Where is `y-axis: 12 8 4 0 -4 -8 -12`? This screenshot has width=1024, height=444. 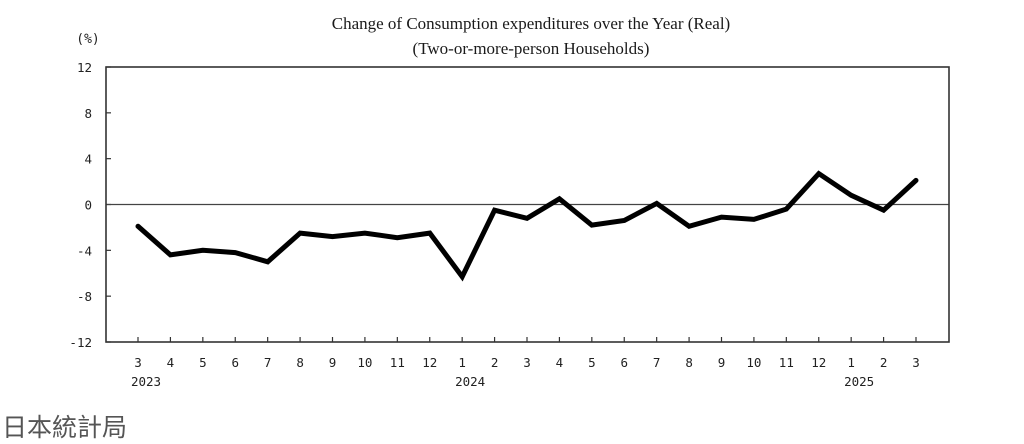
y-axis: 12 8 4 0 -4 -8 -12 is located at coordinates (90, 205).